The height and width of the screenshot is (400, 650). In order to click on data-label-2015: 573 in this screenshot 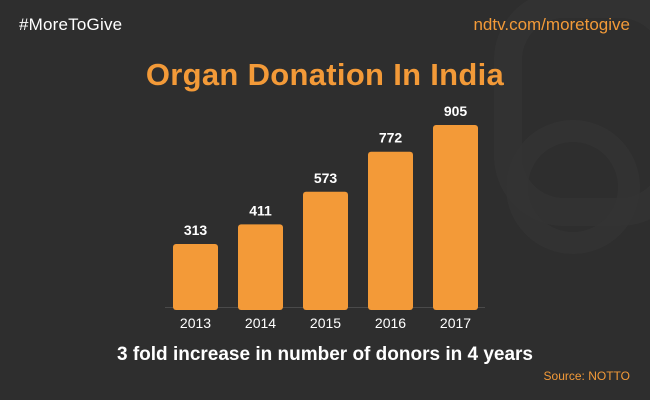, I will do `click(326, 178)`.